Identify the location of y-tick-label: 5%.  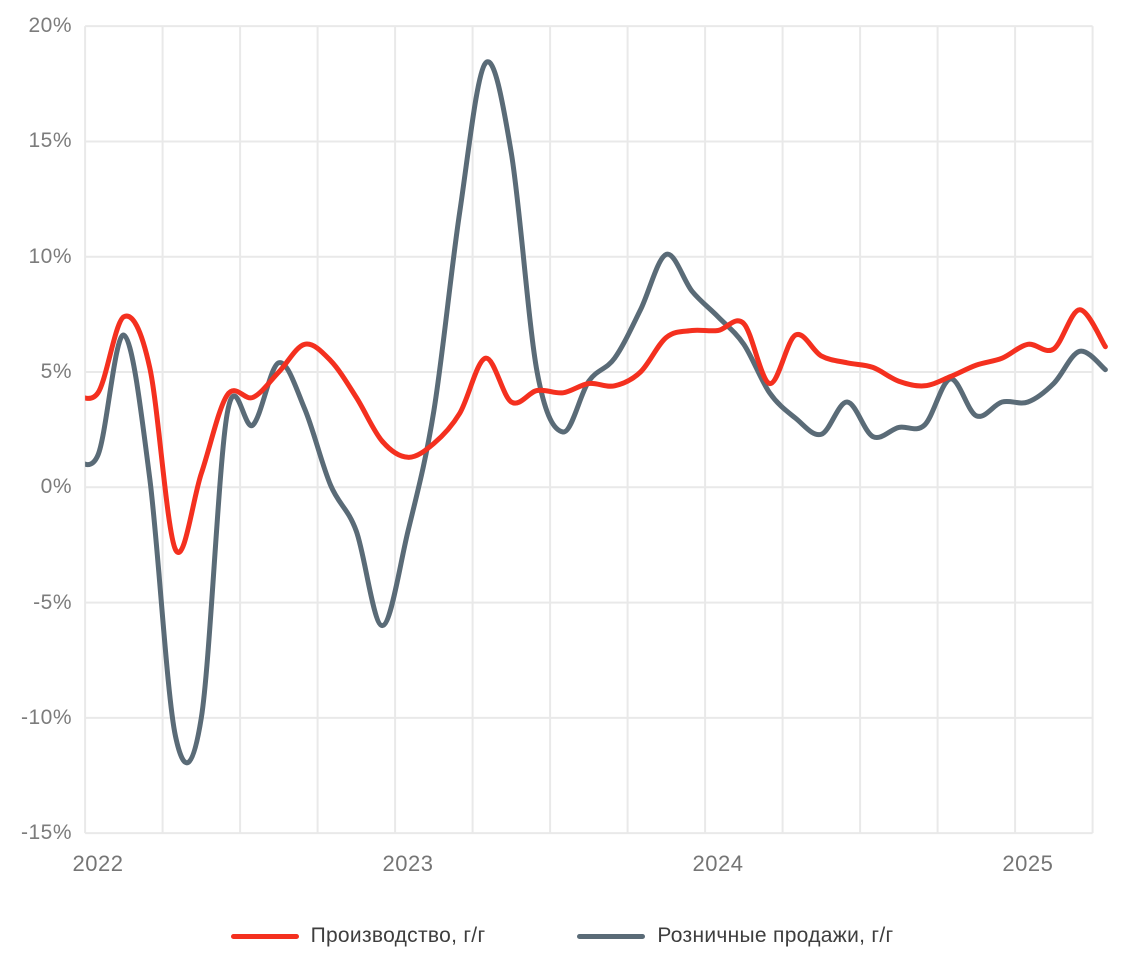
(56, 371).